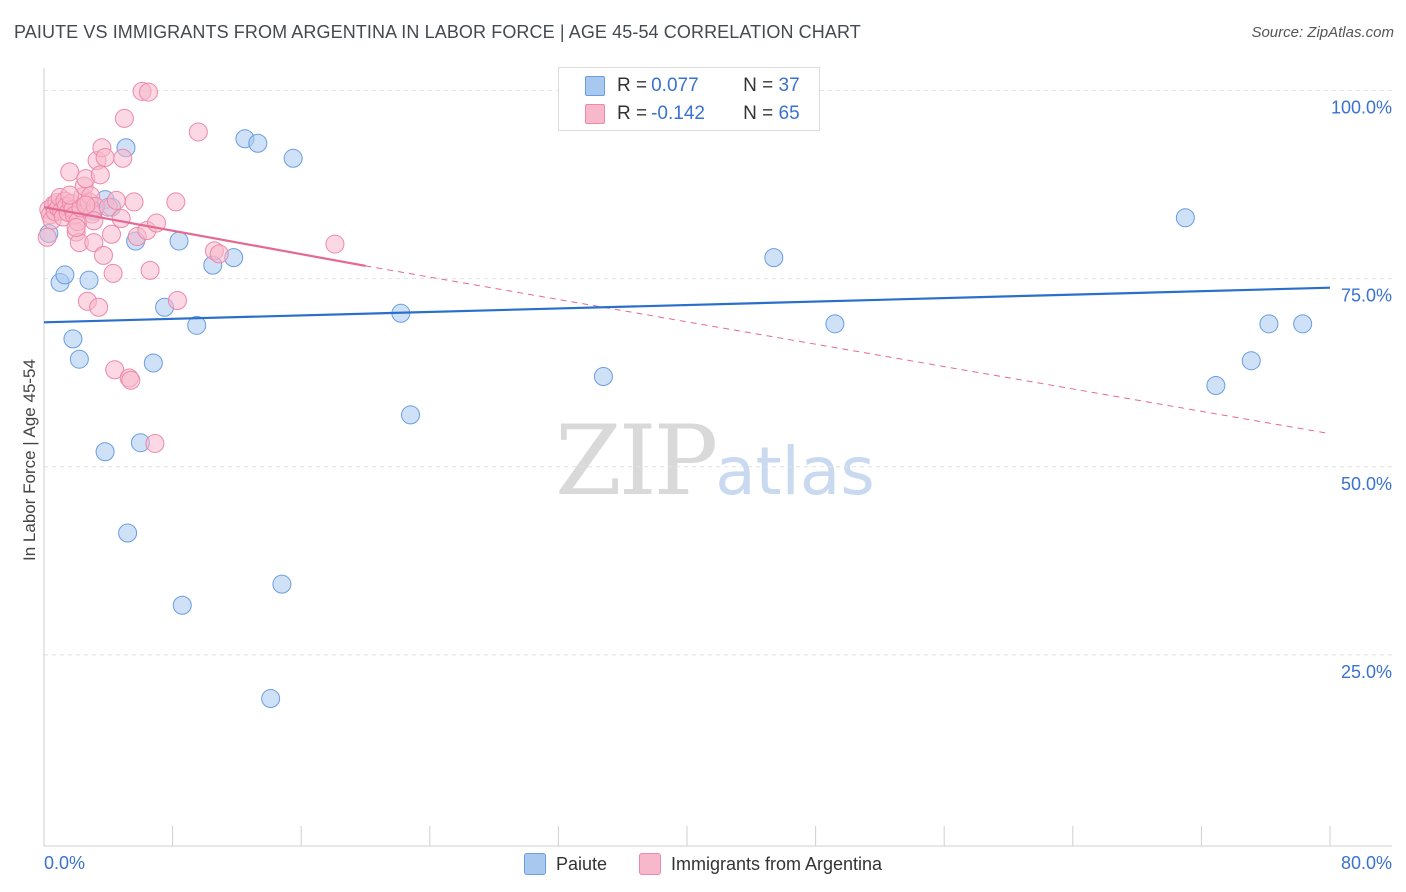 This screenshot has width=1406, height=892. Describe the element at coordinates (1322, 32) in the screenshot. I see `source-label: Source: ZipAtlas.com` at that location.